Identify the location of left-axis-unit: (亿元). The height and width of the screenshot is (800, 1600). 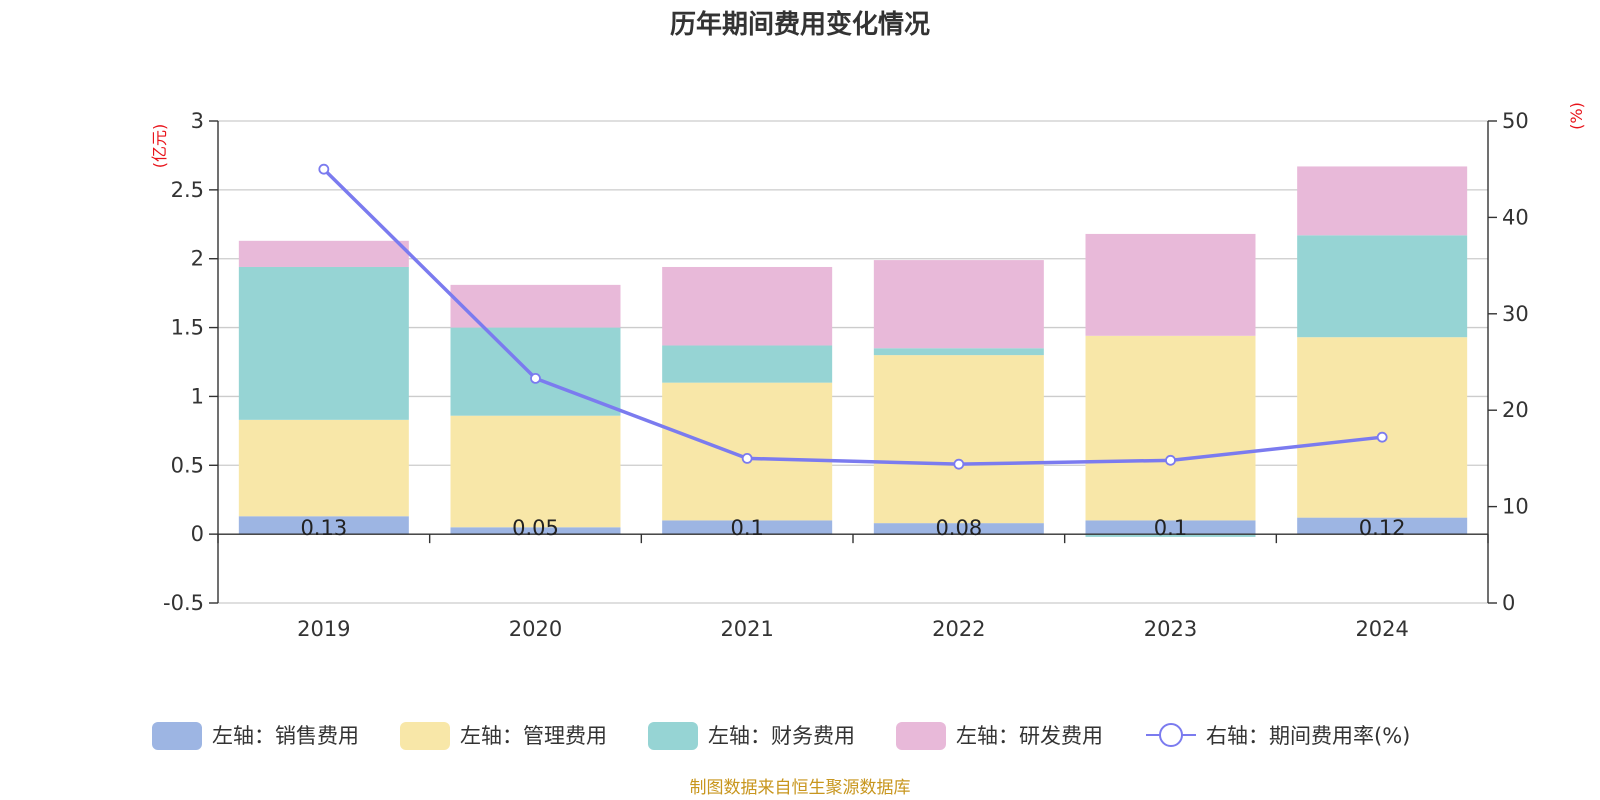
(159, 146).